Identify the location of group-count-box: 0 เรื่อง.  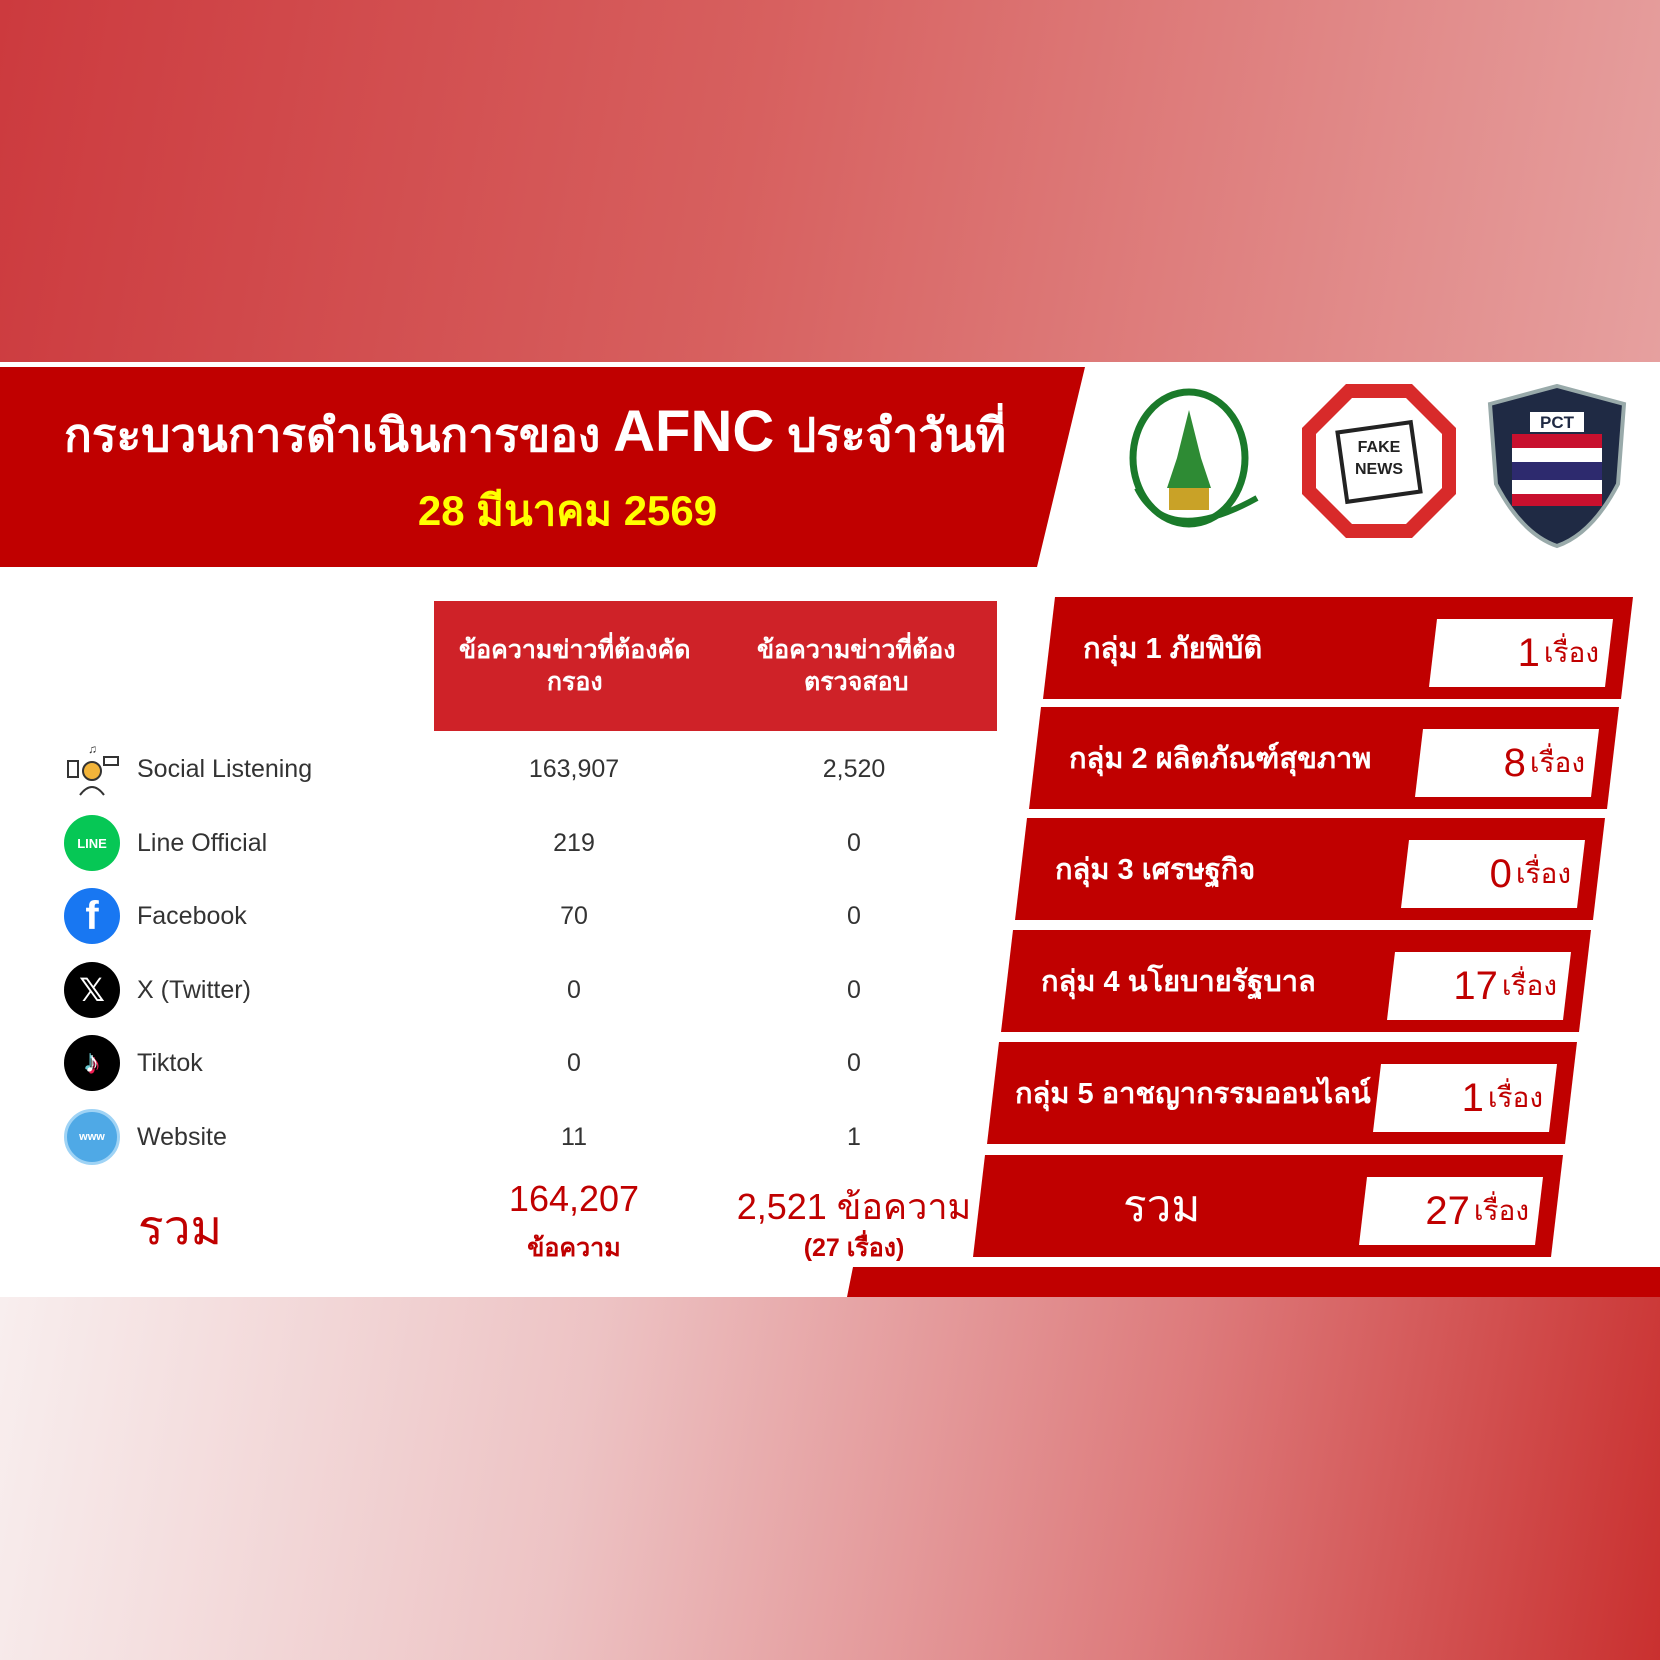
(1493, 874).